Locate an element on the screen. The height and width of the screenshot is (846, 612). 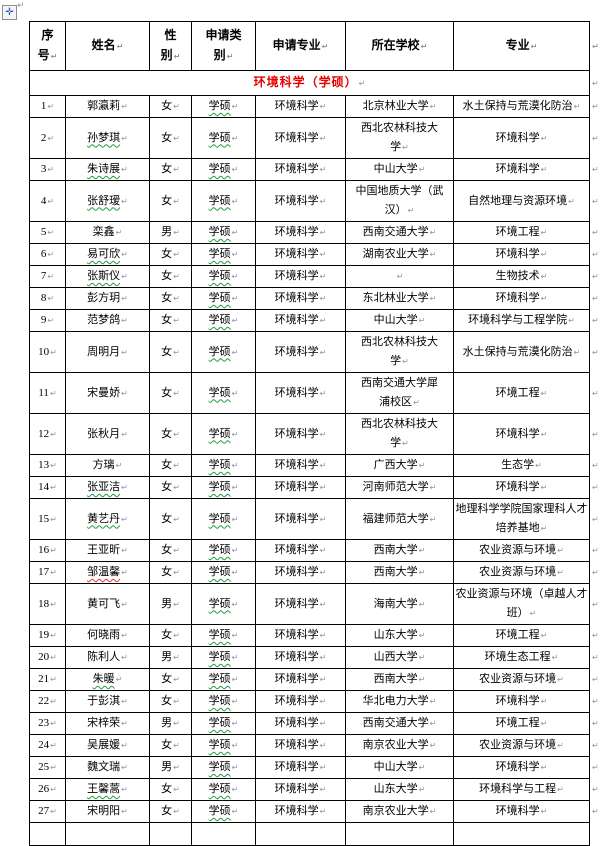
cell-name: 黄艺丹↵ is located at coordinates (107, 519).